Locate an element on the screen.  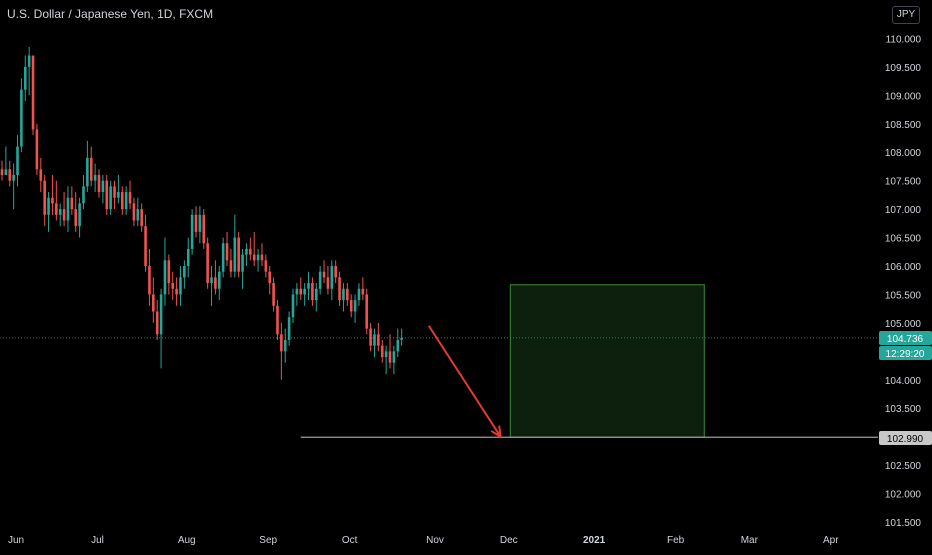
currency-badge: JPY is located at coordinates (906, 15).